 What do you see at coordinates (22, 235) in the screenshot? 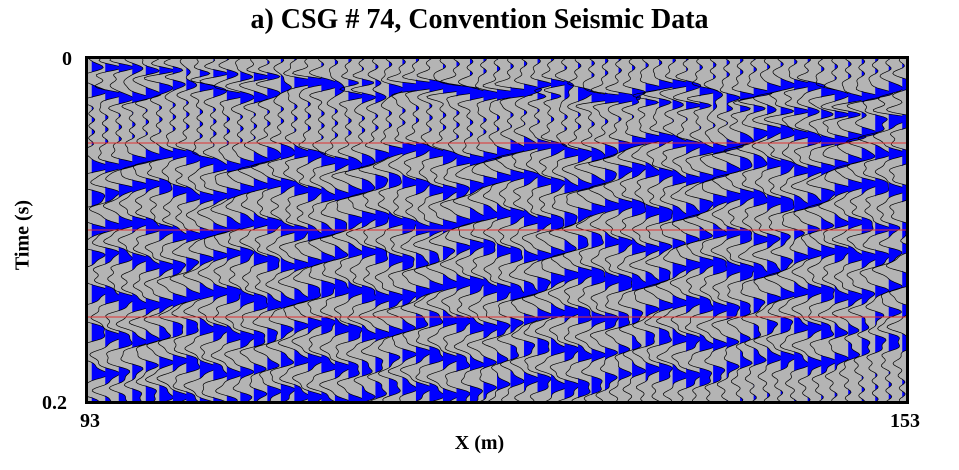
I see `y-axis-label: Time (s)` at bounding box center [22, 235].